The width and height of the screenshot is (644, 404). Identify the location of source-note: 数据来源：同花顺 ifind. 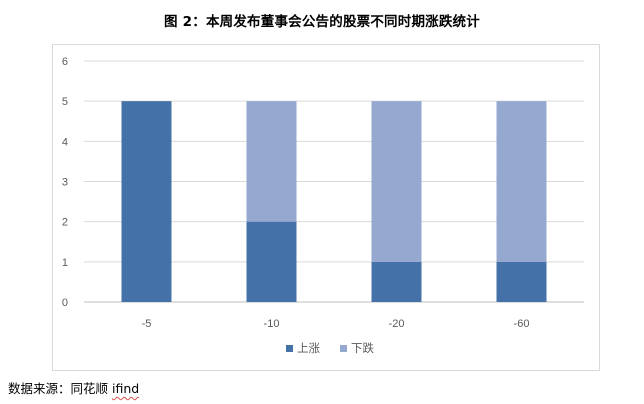
(73, 387).